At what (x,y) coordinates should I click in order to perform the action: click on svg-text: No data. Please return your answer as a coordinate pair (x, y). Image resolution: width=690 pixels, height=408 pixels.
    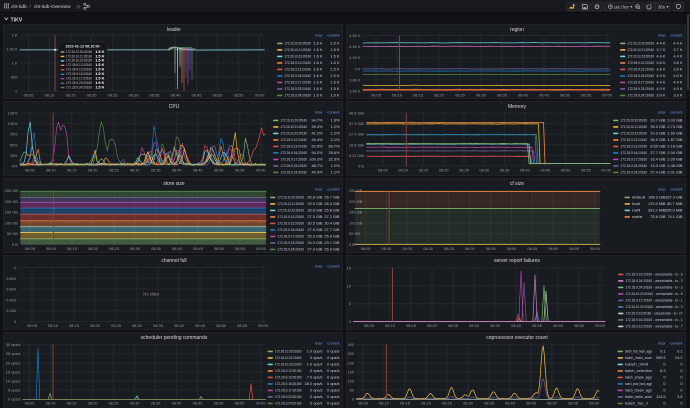
    Looking at the image, I should click on (151, 294).